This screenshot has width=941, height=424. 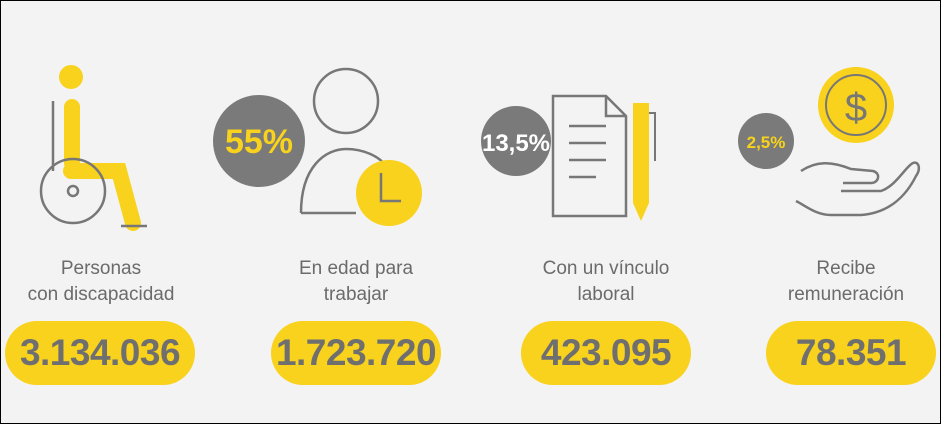 What do you see at coordinates (858, 189) in the screenshot?
I see `hand-icon` at bounding box center [858, 189].